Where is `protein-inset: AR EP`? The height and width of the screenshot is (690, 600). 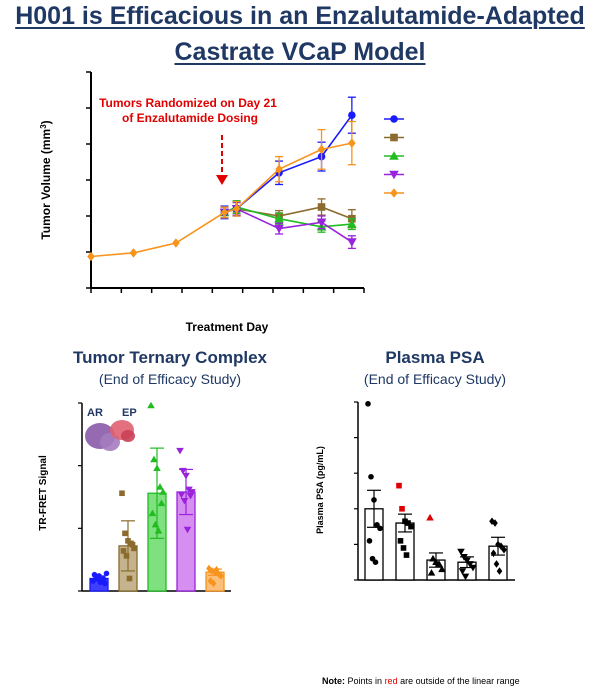
protein-inset: AR EP is located at coordinates (111, 429).